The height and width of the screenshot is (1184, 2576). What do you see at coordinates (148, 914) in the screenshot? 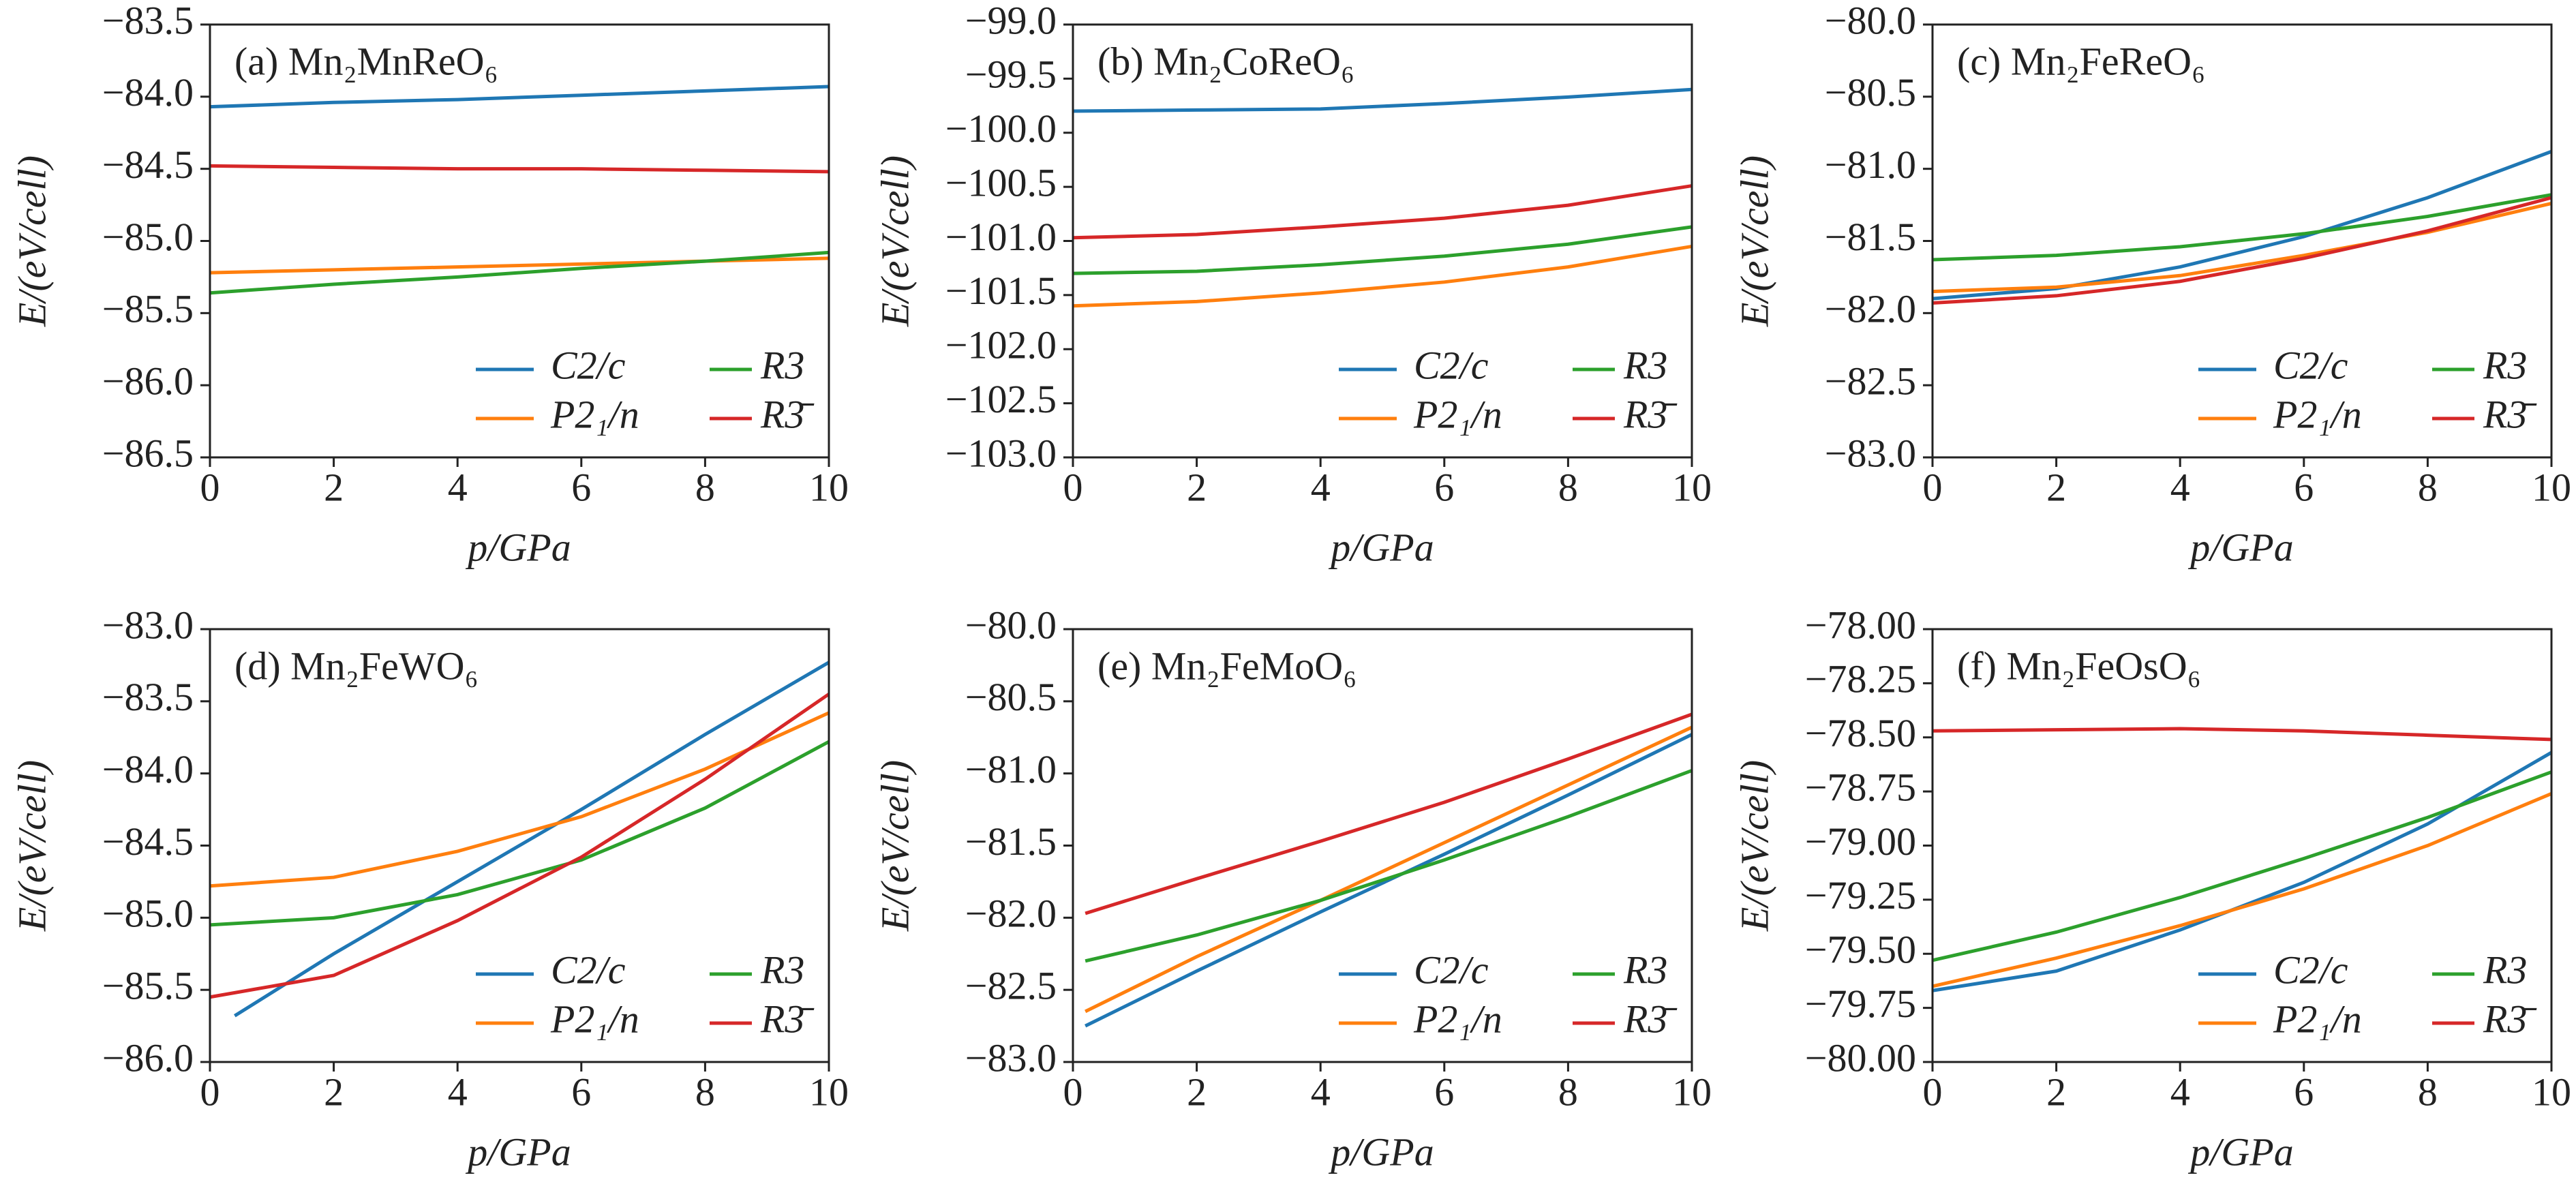
I see `y-tick-label: −85.0` at bounding box center [148, 914].